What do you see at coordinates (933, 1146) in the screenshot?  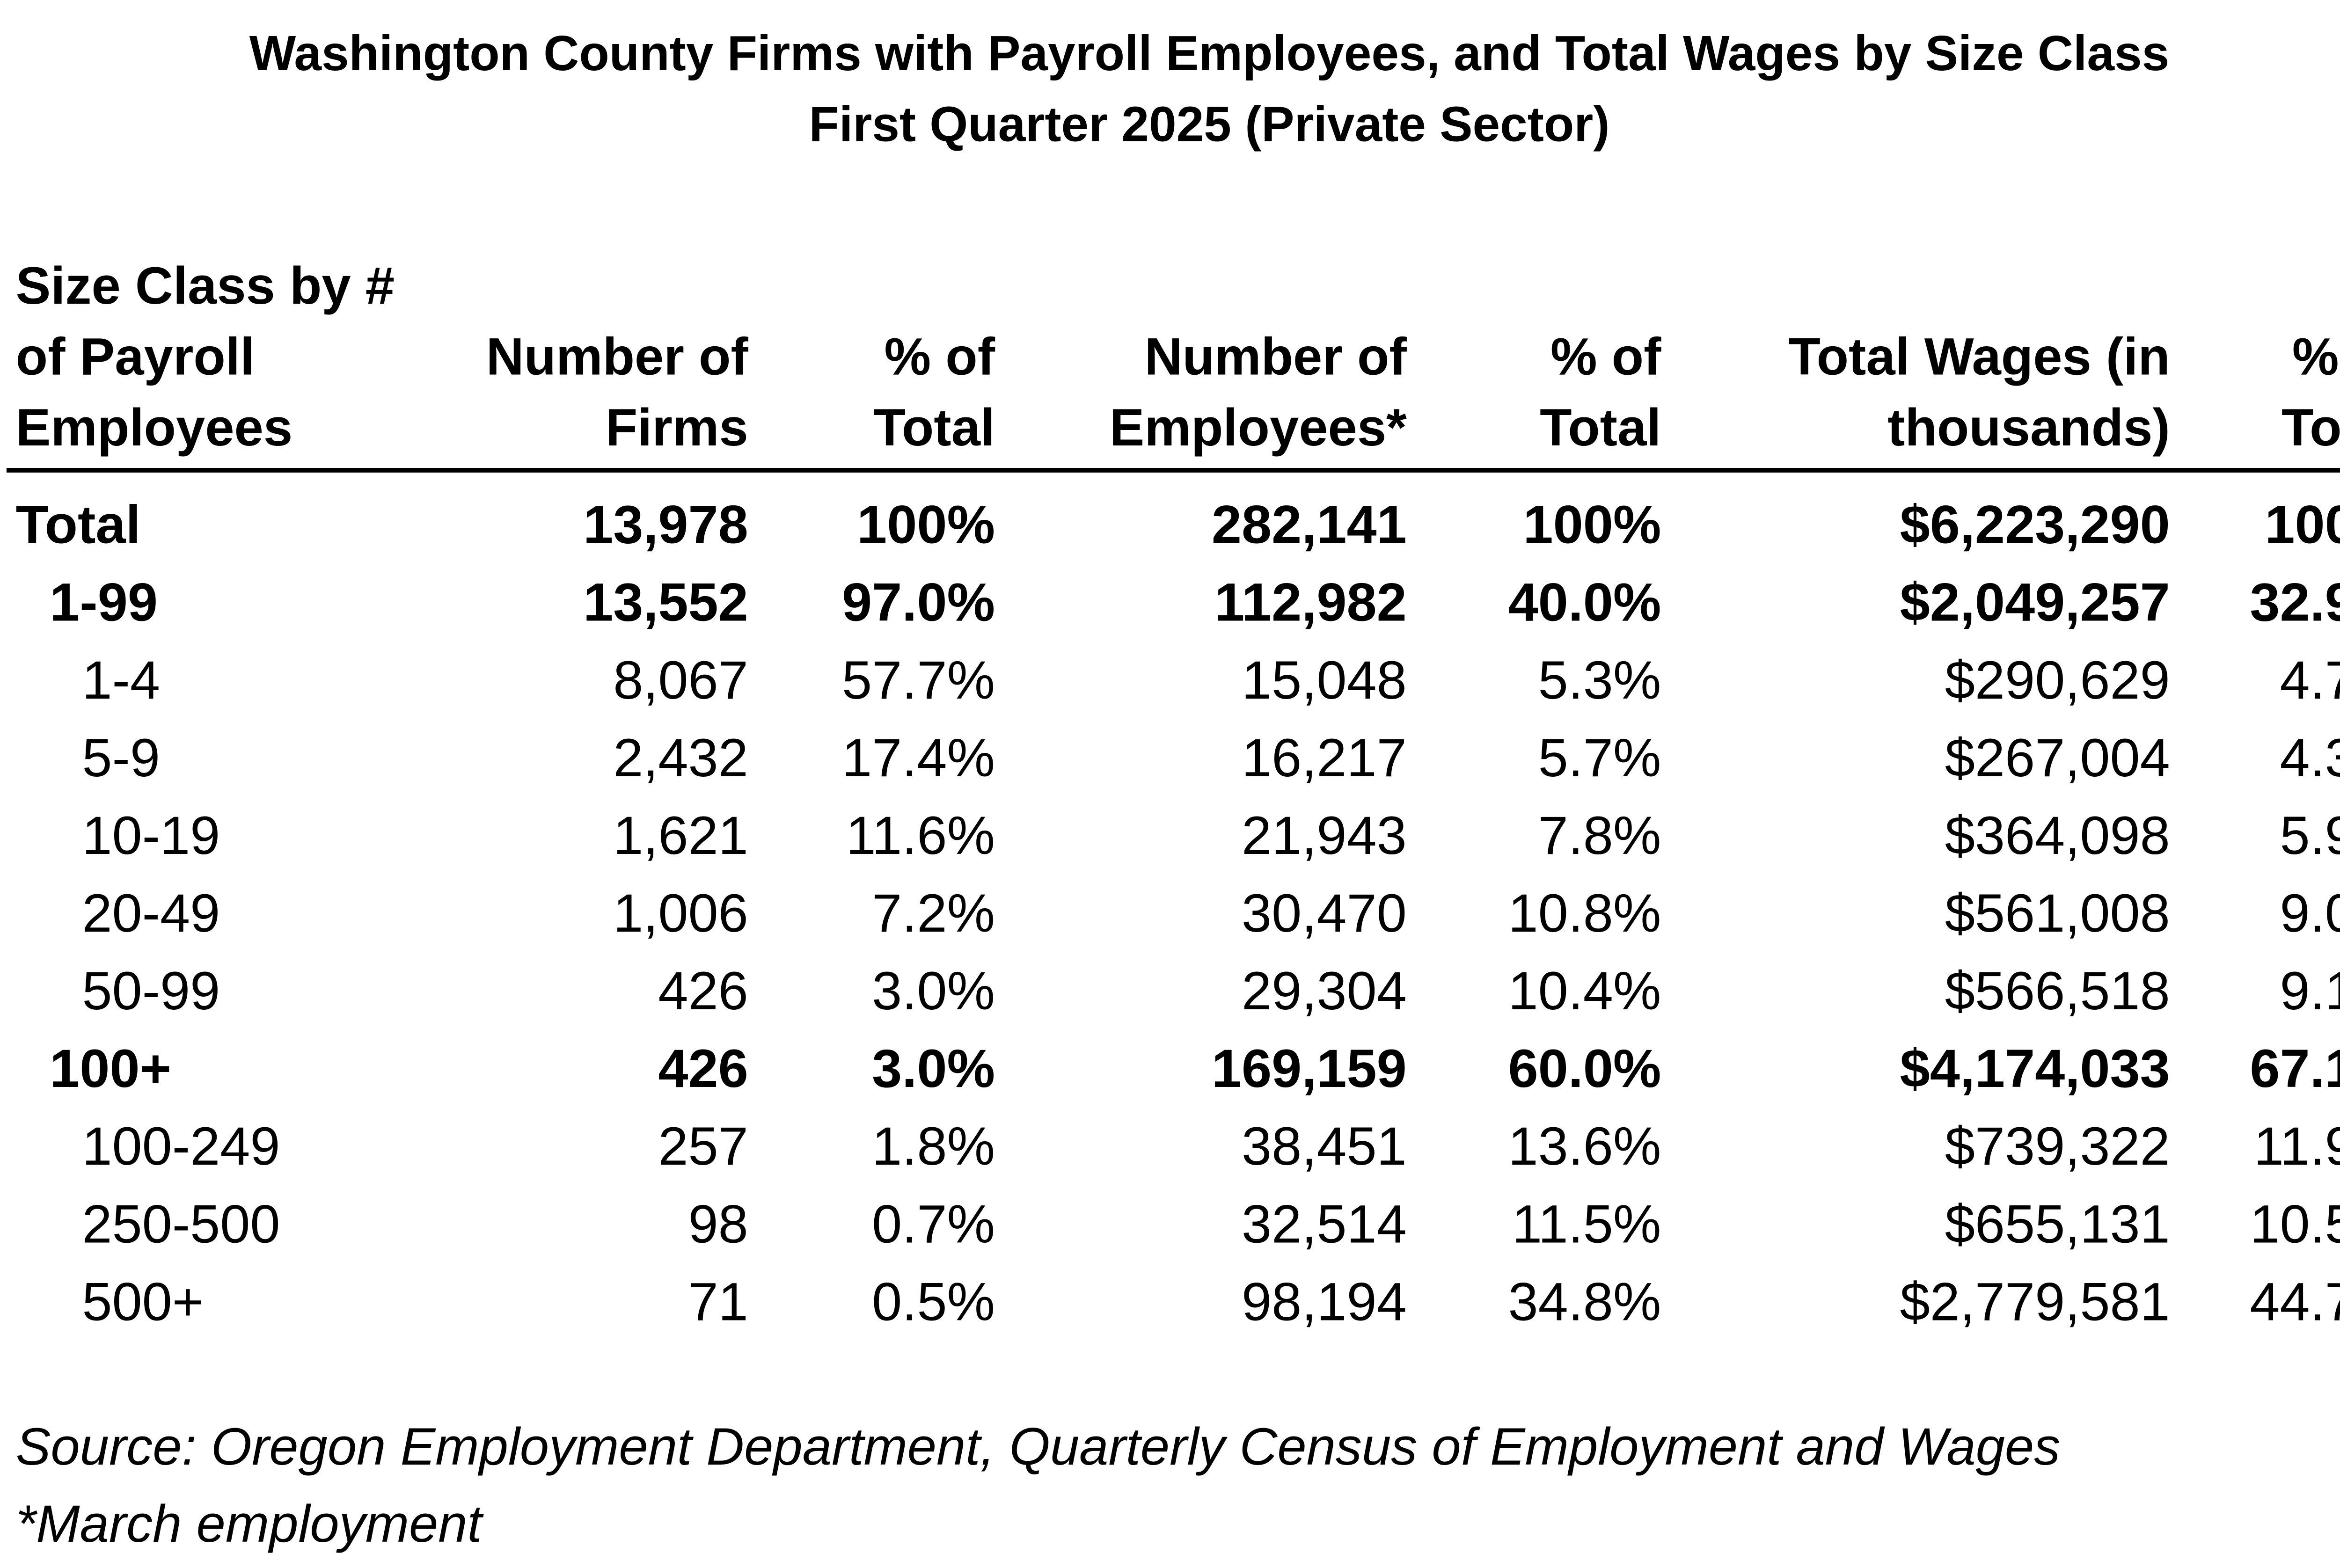 I see `table-cell: 1.8%` at bounding box center [933, 1146].